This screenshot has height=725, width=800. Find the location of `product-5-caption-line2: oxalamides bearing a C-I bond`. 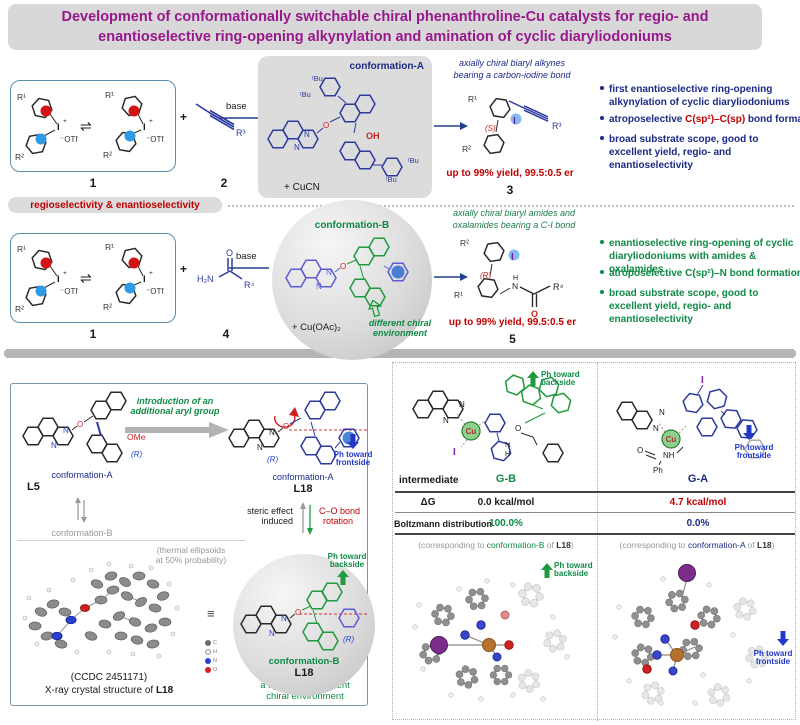

product-5-caption-line2: oxalamides bearing a C-I bond is located at coordinates (514, 225).